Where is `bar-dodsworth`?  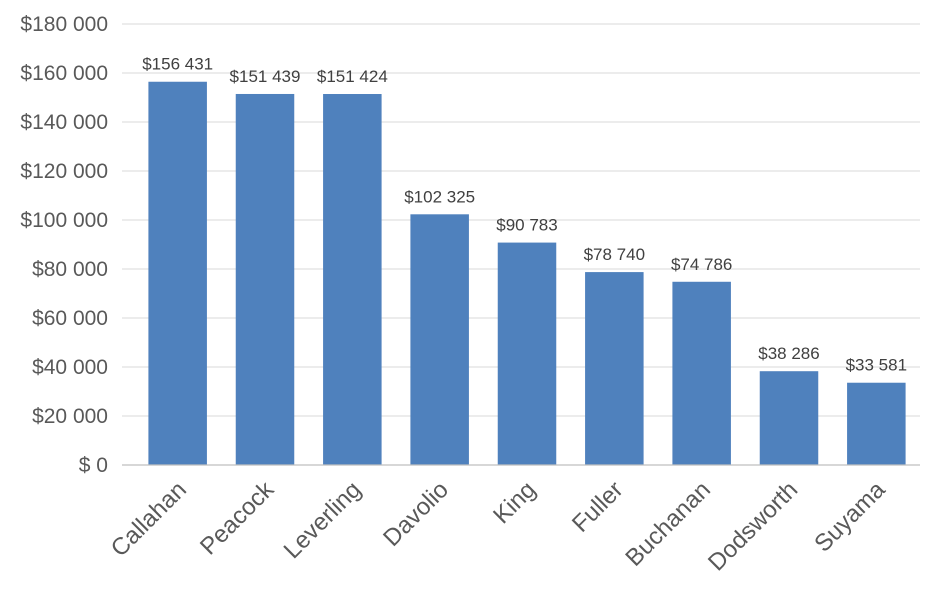
bar-dodsworth is located at coordinates (789, 418).